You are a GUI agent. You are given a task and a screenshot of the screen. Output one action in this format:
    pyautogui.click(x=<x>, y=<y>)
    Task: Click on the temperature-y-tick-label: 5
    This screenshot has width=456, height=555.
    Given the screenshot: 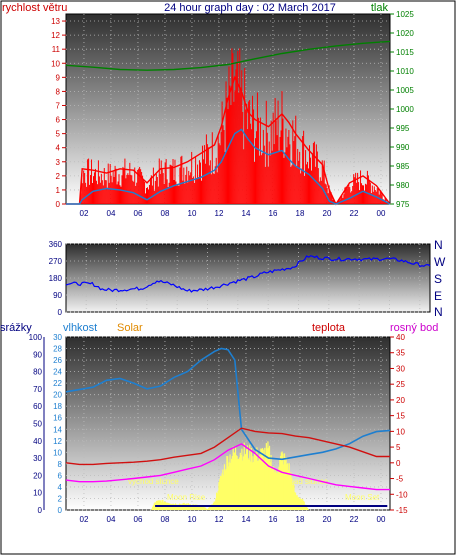 What is the action you would take?
    pyautogui.click(x=398, y=447)
    